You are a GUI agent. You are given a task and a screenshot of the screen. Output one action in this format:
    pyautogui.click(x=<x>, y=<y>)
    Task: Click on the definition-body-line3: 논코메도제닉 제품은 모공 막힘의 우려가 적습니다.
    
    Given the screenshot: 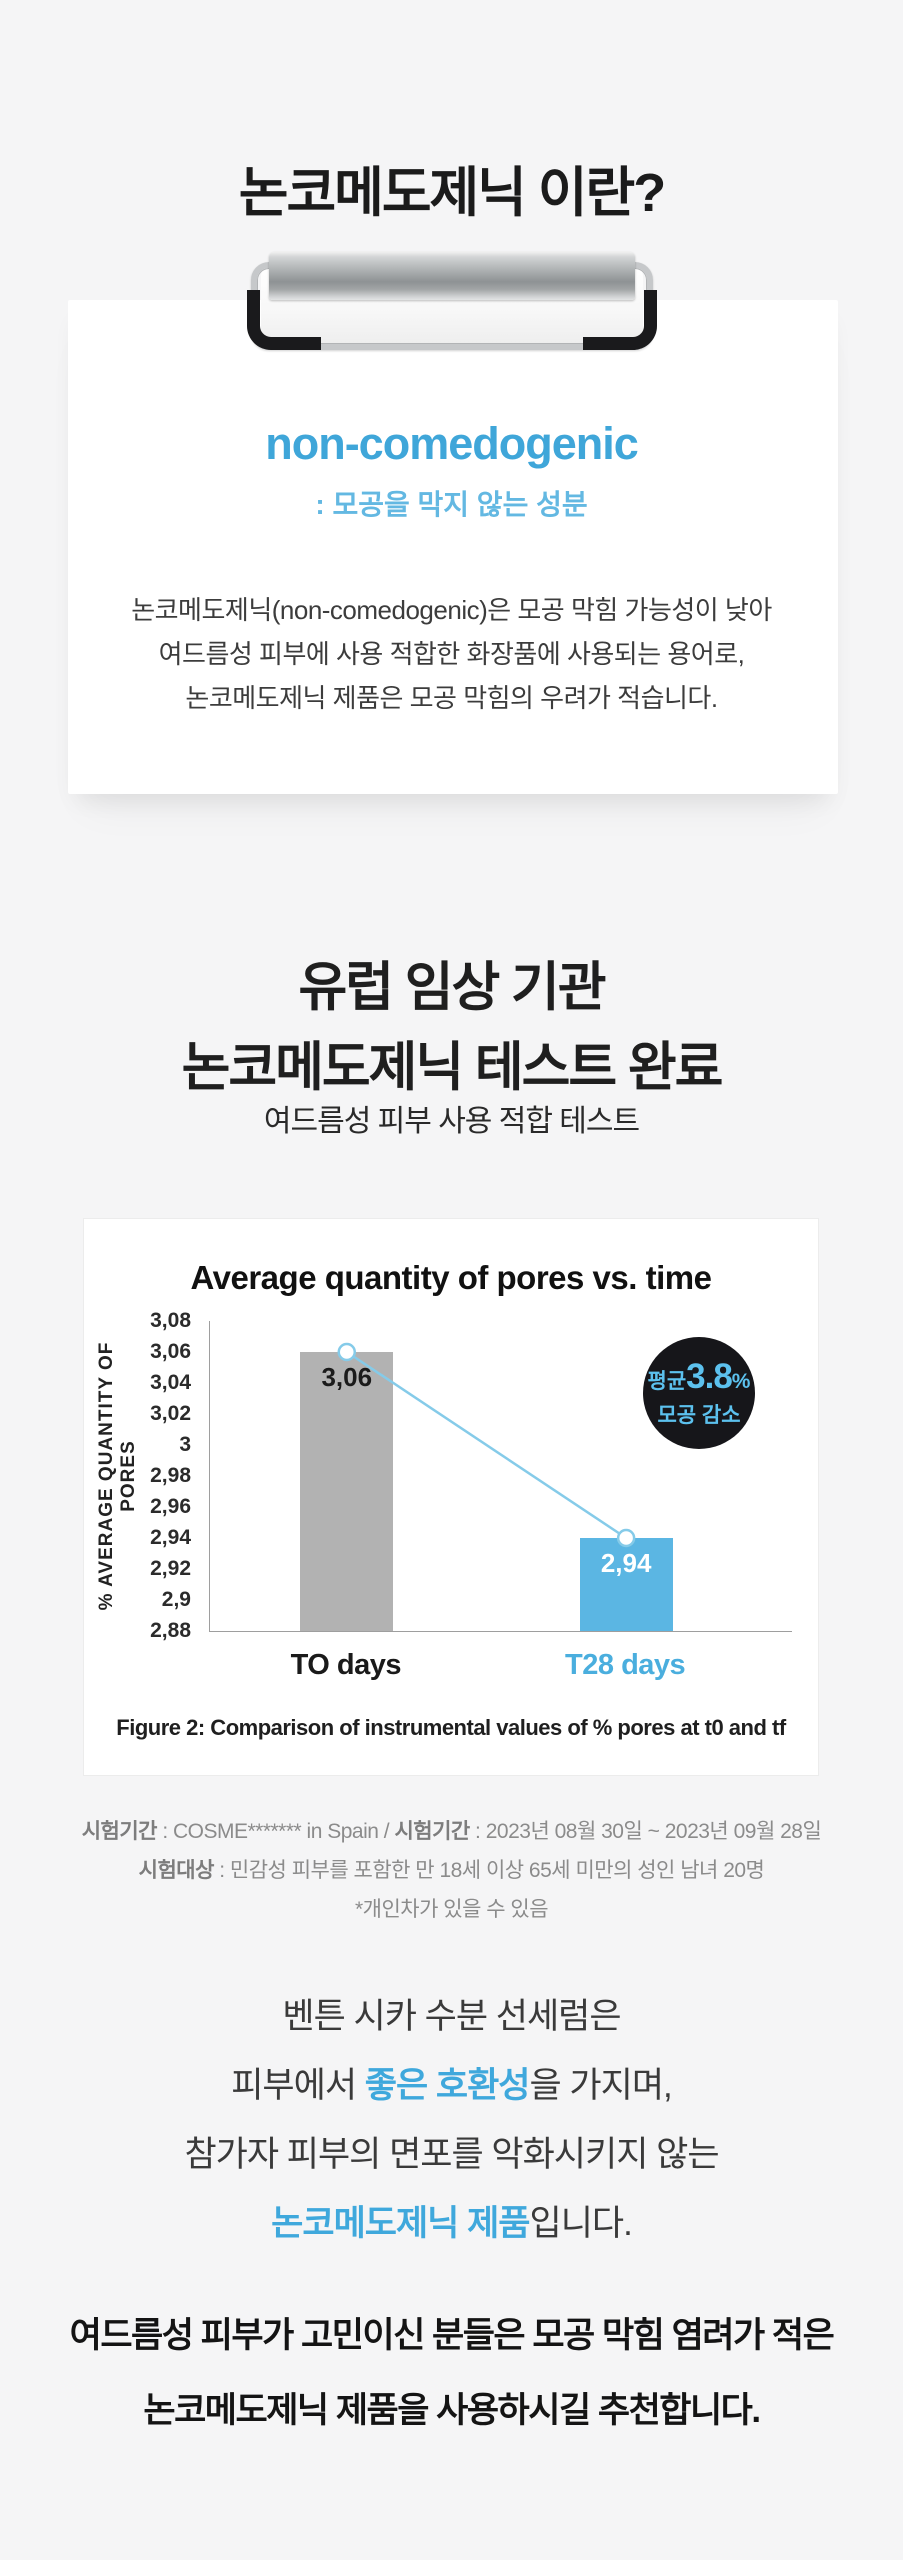 What is the action you would take?
    pyautogui.click(x=451, y=698)
    